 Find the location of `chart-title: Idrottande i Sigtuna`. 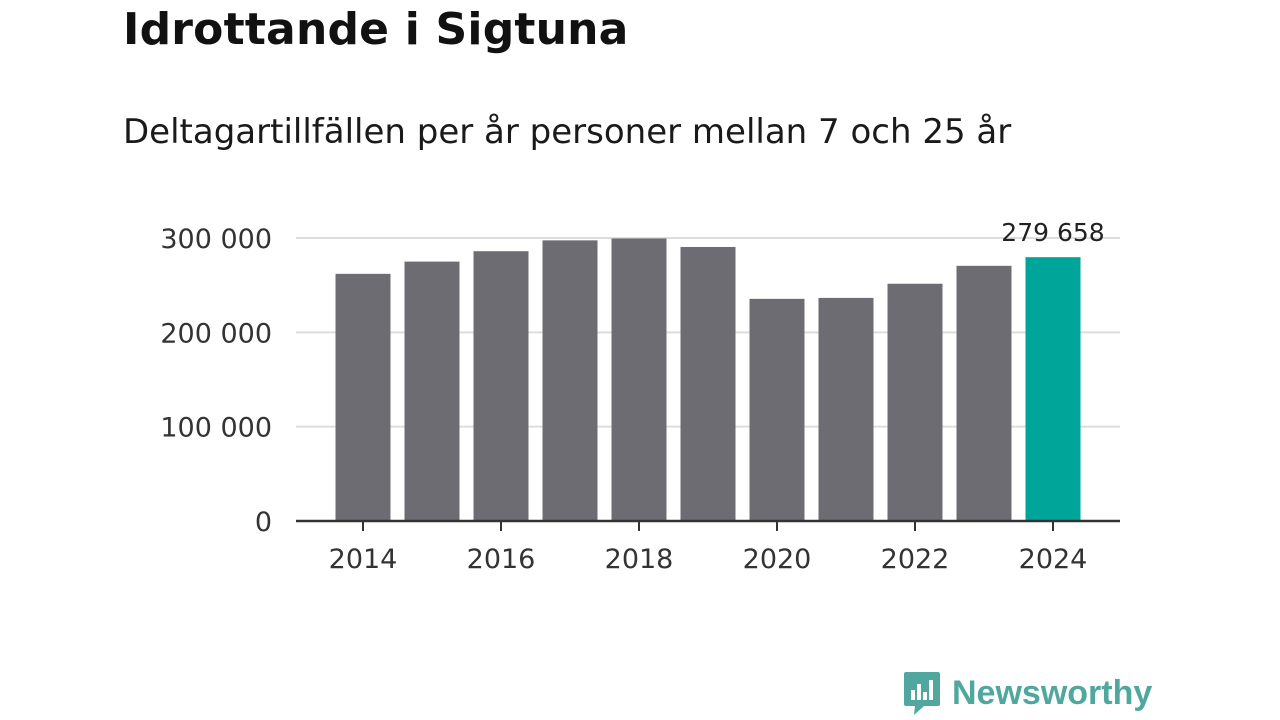

chart-title: Idrottande i Sigtuna is located at coordinates (376, 29).